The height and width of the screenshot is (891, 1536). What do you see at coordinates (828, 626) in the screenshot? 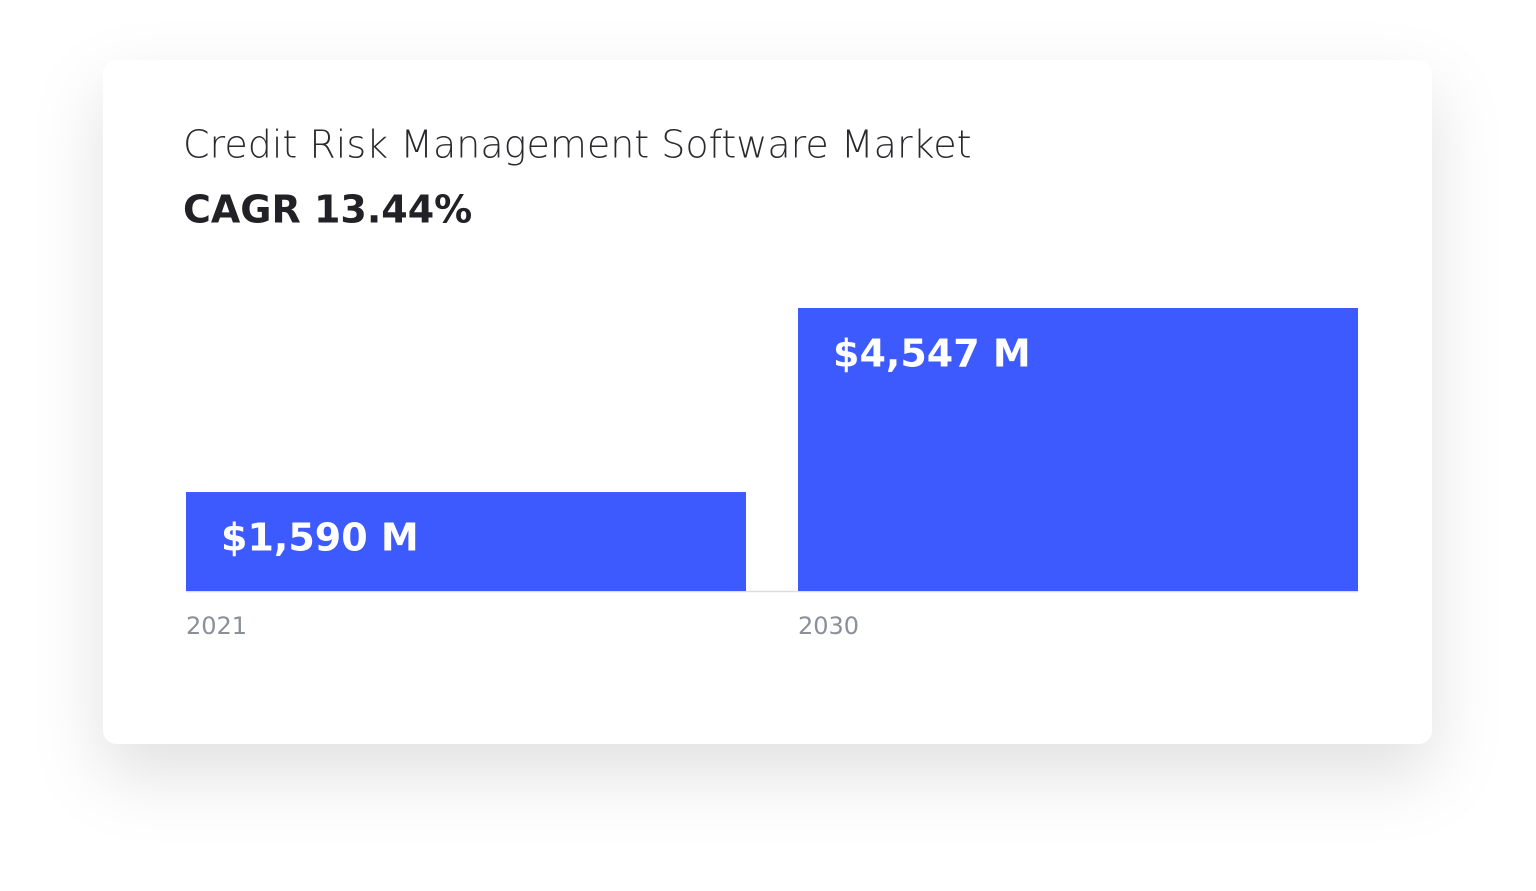
I see `x-tick-label: 2030` at bounding box center [828, 626].